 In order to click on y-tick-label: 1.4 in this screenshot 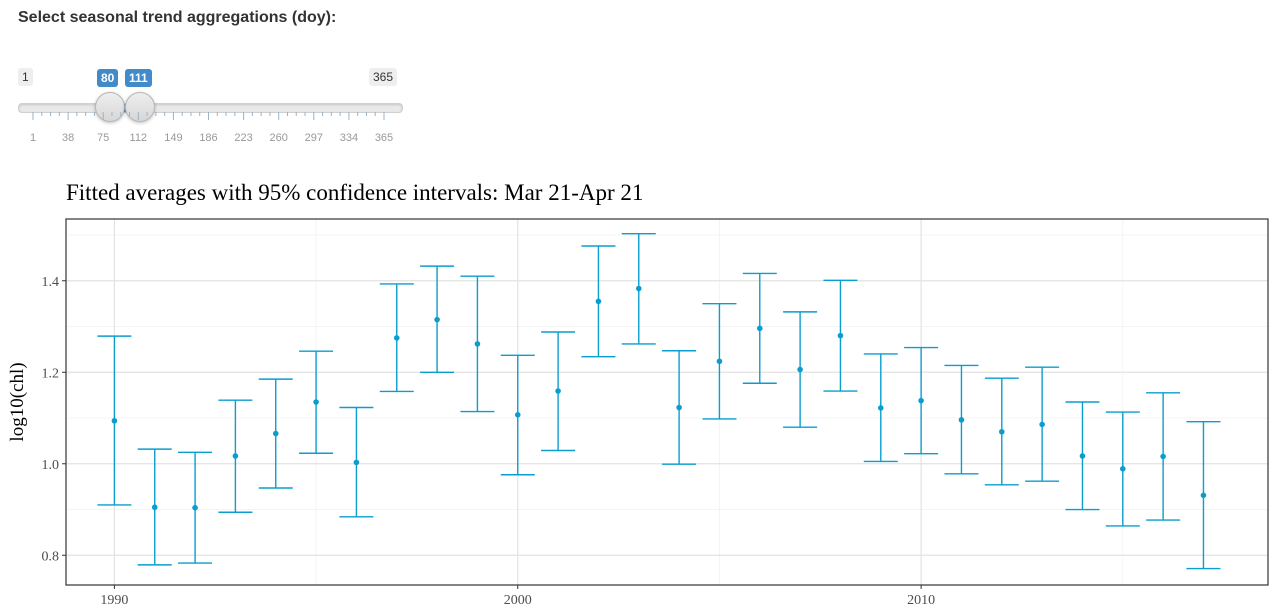, I will do `click(51, 282)`.